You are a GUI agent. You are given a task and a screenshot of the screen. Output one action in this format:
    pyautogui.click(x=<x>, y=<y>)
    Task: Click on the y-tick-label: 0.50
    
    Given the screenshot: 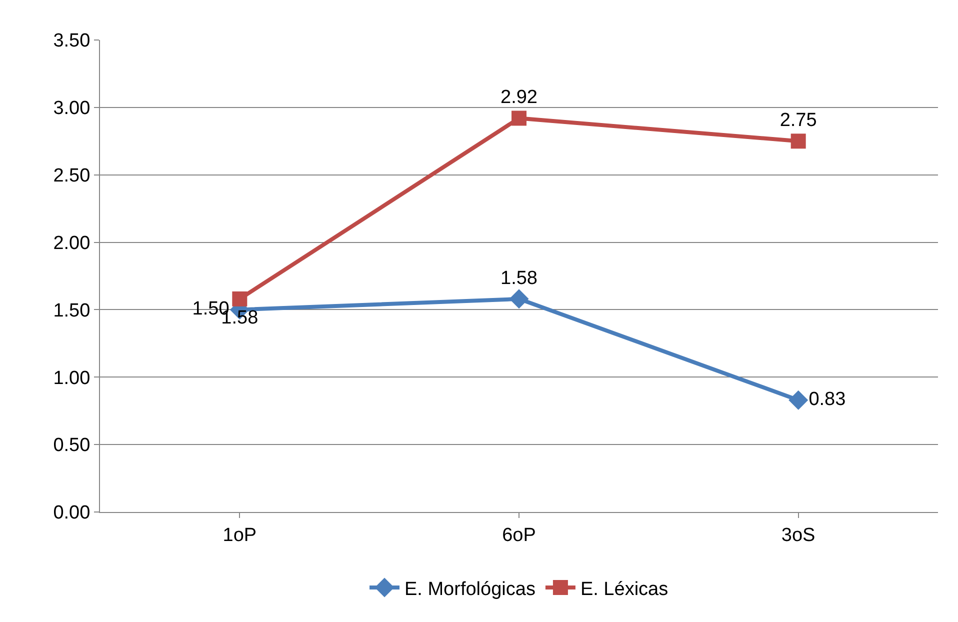 What is the action you would take?
    pyautogui.click(x=71, y=445)
    